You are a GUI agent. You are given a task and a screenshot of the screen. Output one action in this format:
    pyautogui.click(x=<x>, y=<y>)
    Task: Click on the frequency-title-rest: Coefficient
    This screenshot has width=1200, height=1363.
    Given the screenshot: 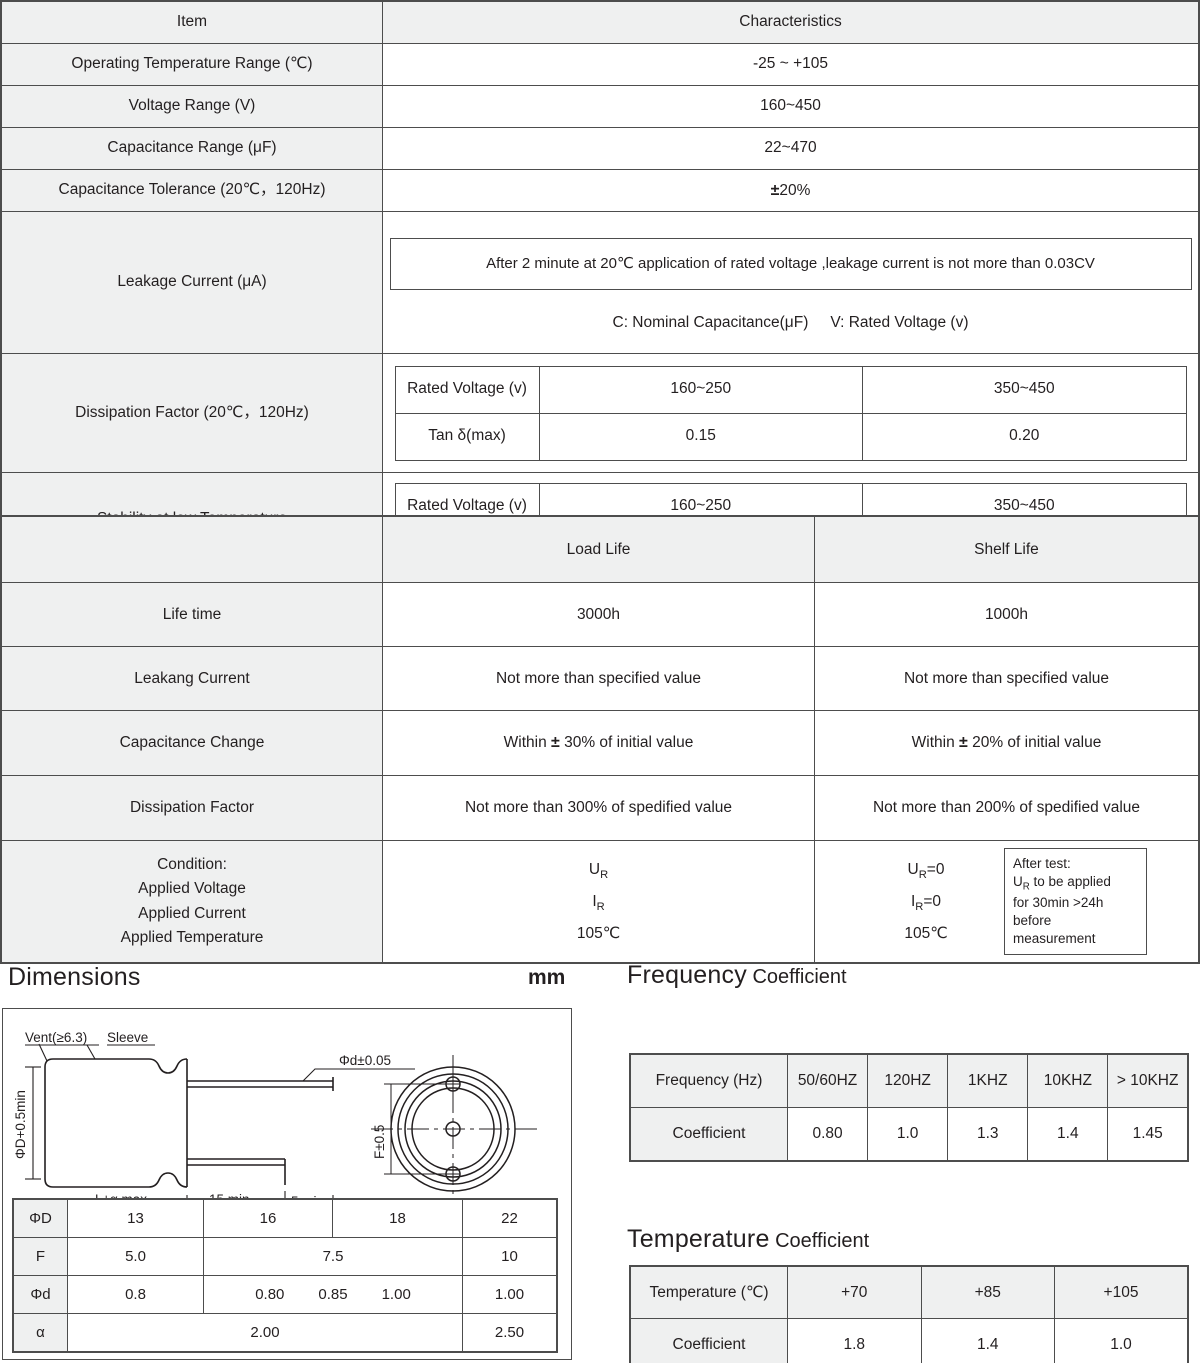 What is the action you would take?
    pyautogui.click(x=796, y=977)
    